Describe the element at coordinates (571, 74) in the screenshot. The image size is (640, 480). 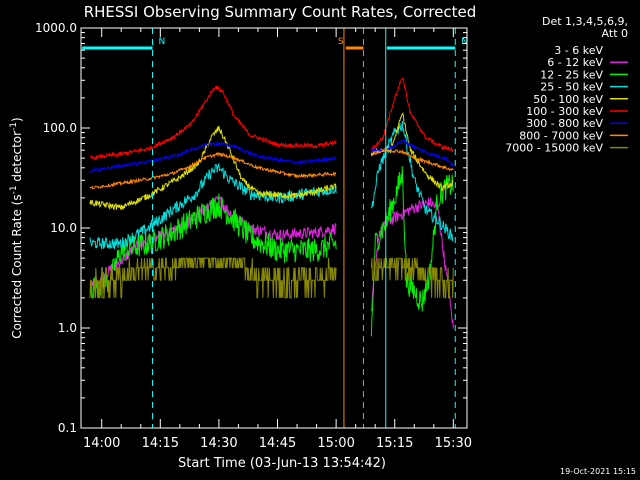
I see `legend-label-2: 12 - 25 keV` at that location.